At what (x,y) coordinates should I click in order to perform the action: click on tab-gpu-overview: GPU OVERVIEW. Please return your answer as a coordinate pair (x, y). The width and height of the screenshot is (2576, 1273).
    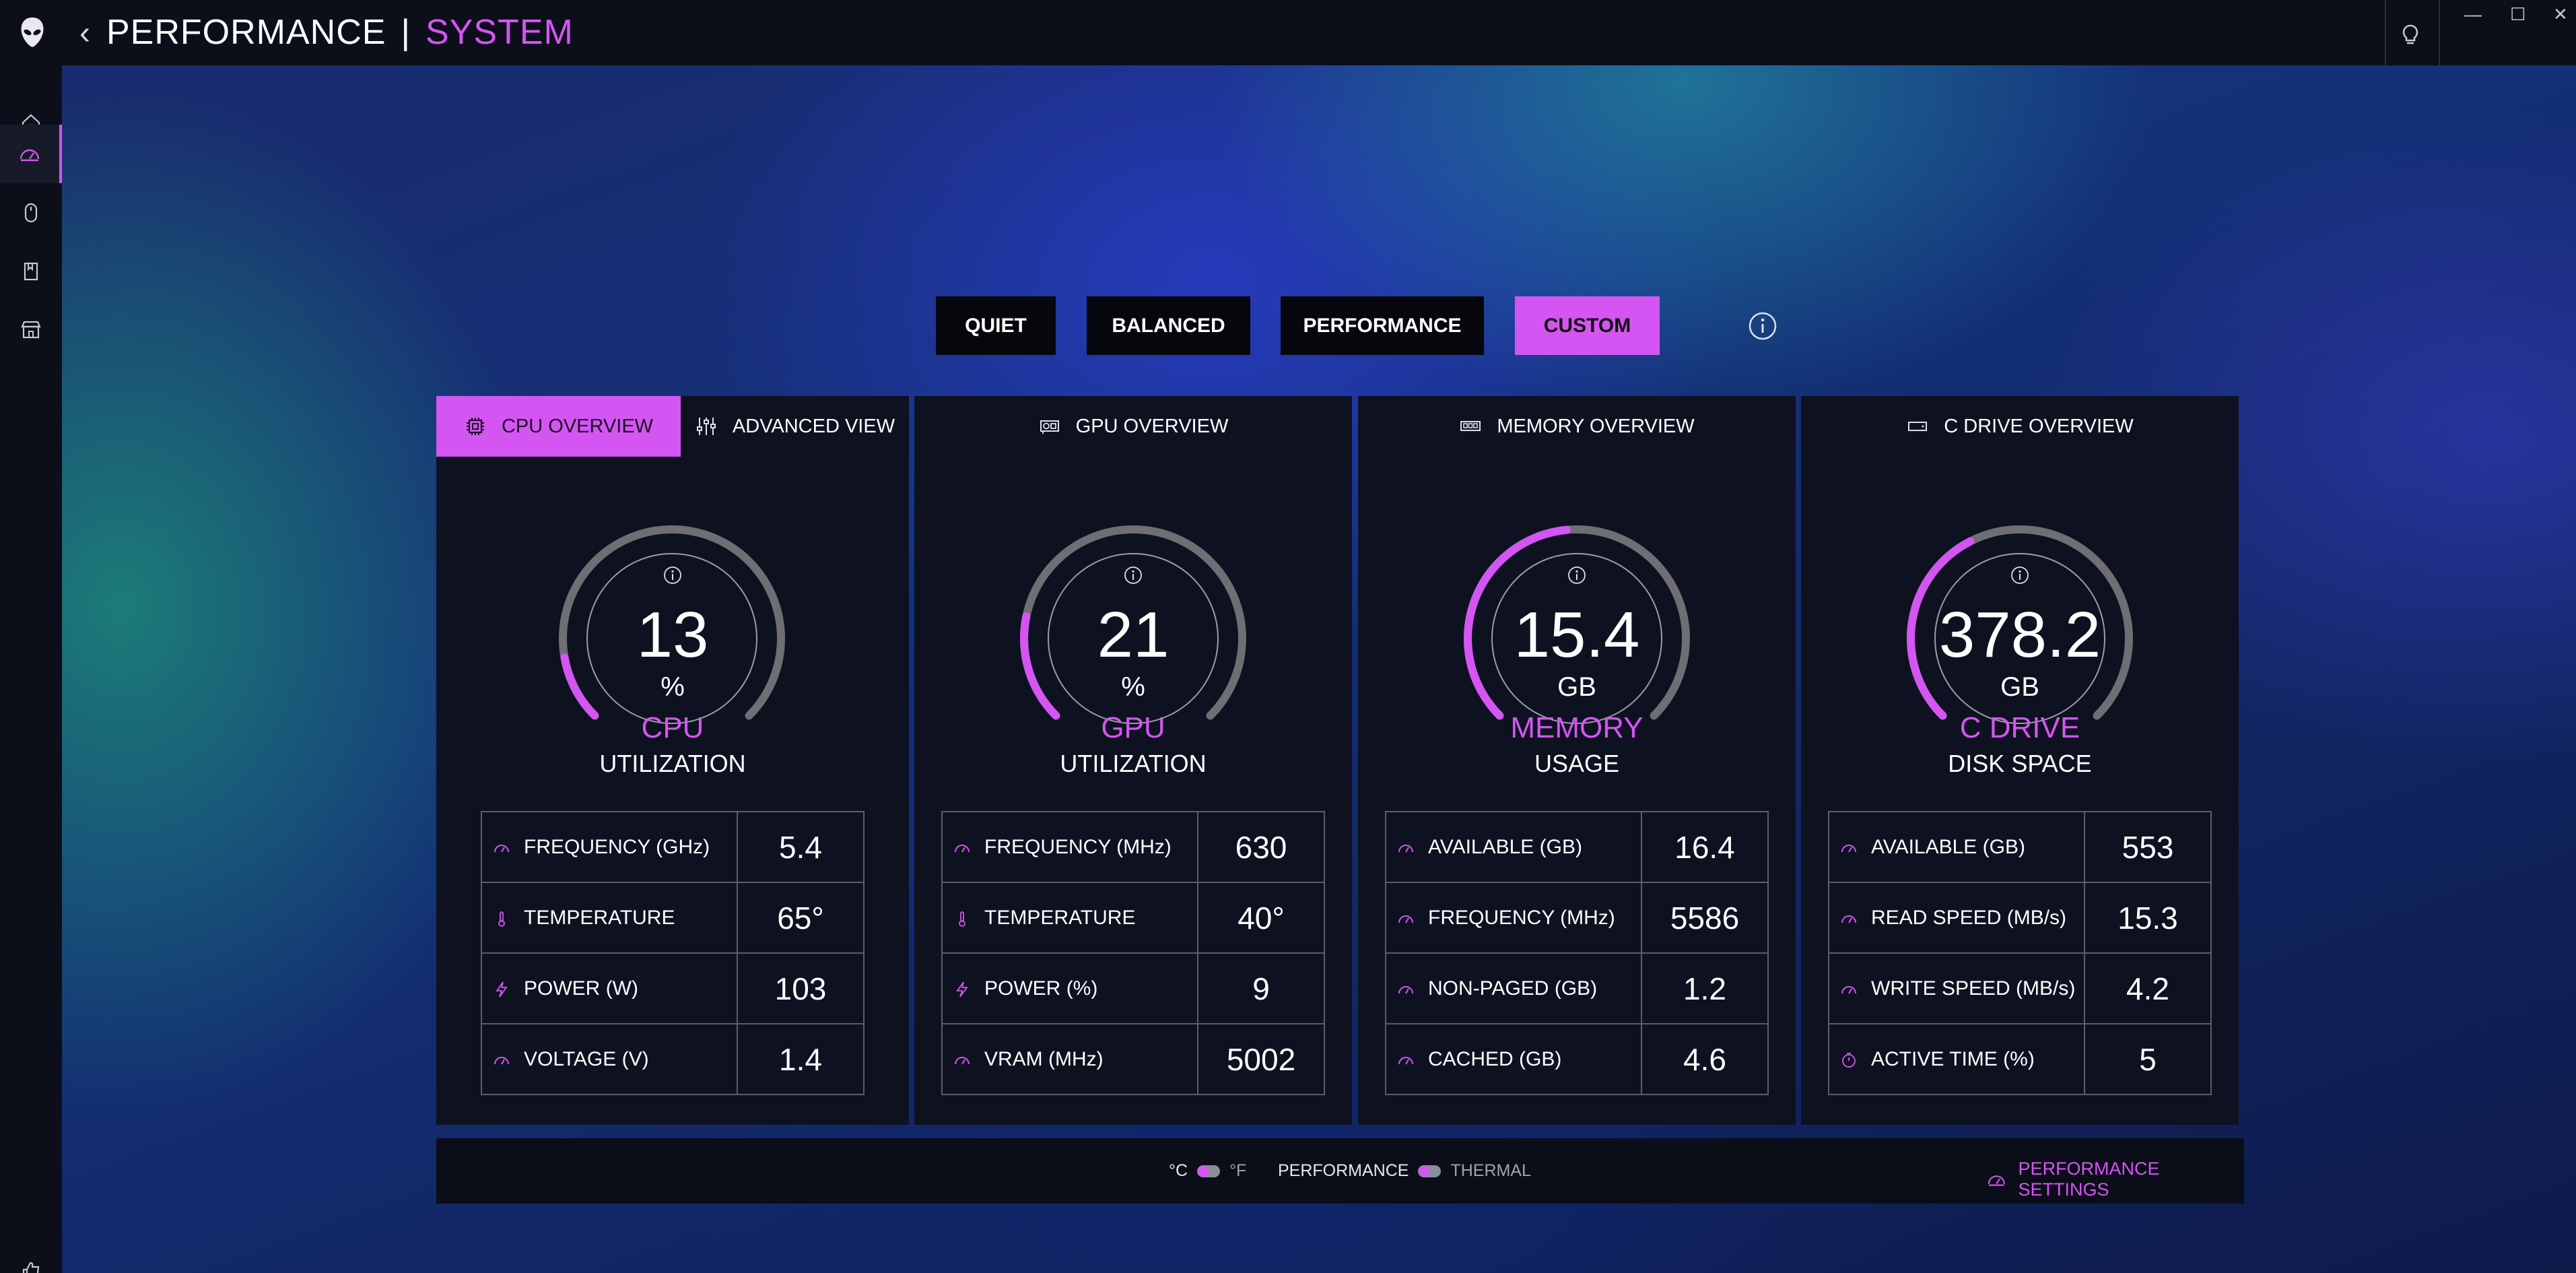
    Looking at the image, I should click on (1133, 427).